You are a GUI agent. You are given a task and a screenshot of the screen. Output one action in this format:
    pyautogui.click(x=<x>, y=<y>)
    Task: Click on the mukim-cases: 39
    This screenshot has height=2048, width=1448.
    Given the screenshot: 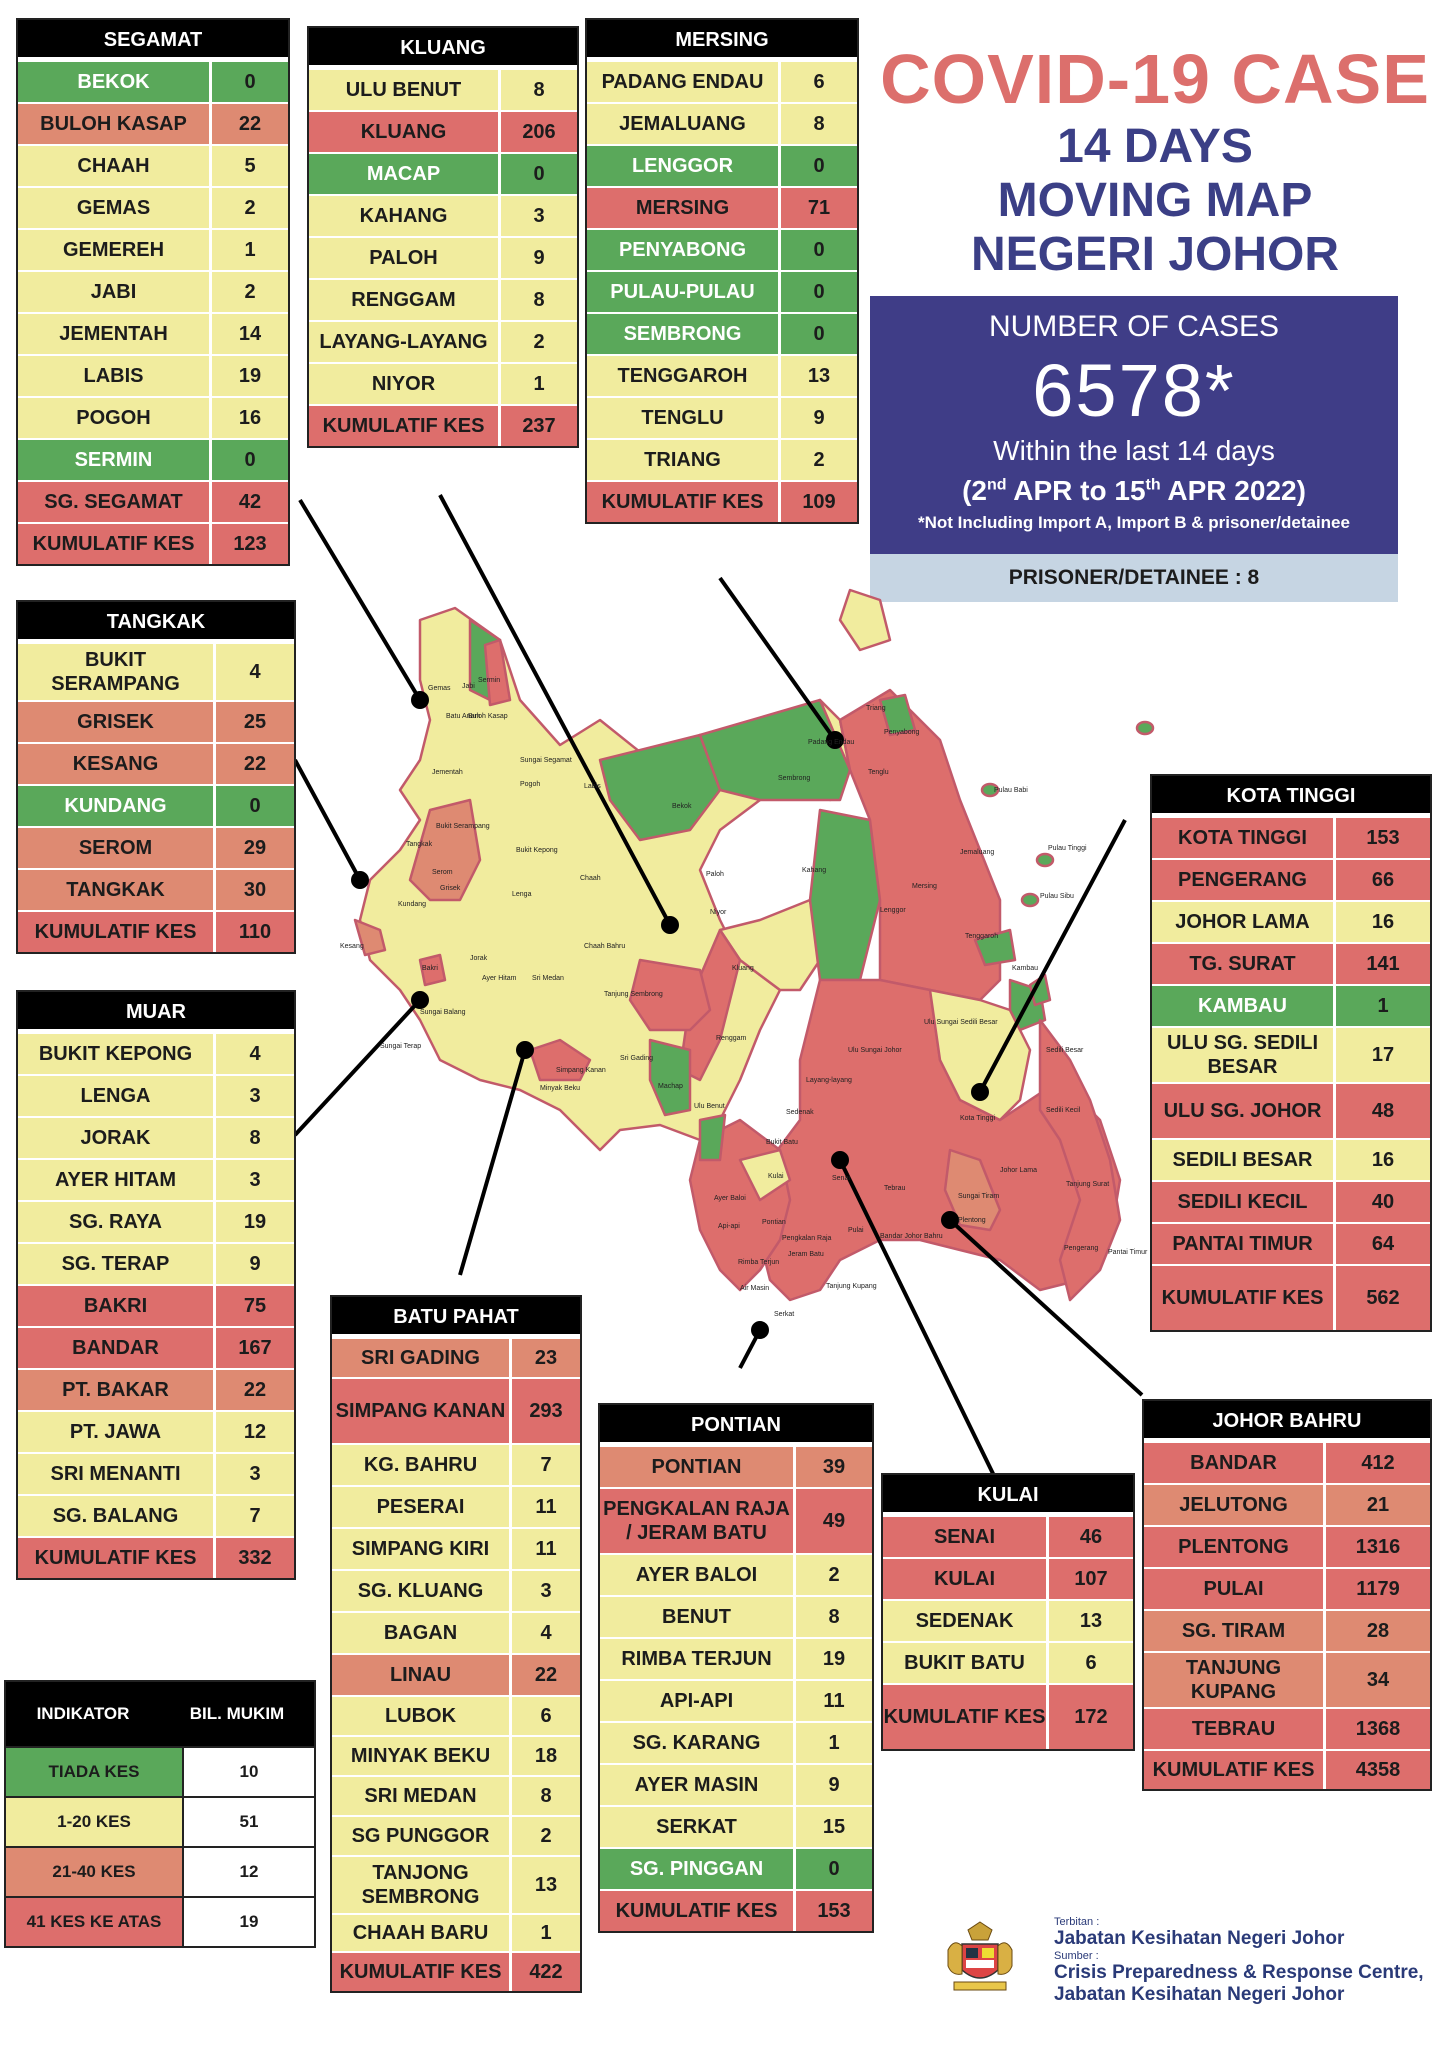 What is the action you would take?
    pyautogui.click(x=834, y=1466)
    